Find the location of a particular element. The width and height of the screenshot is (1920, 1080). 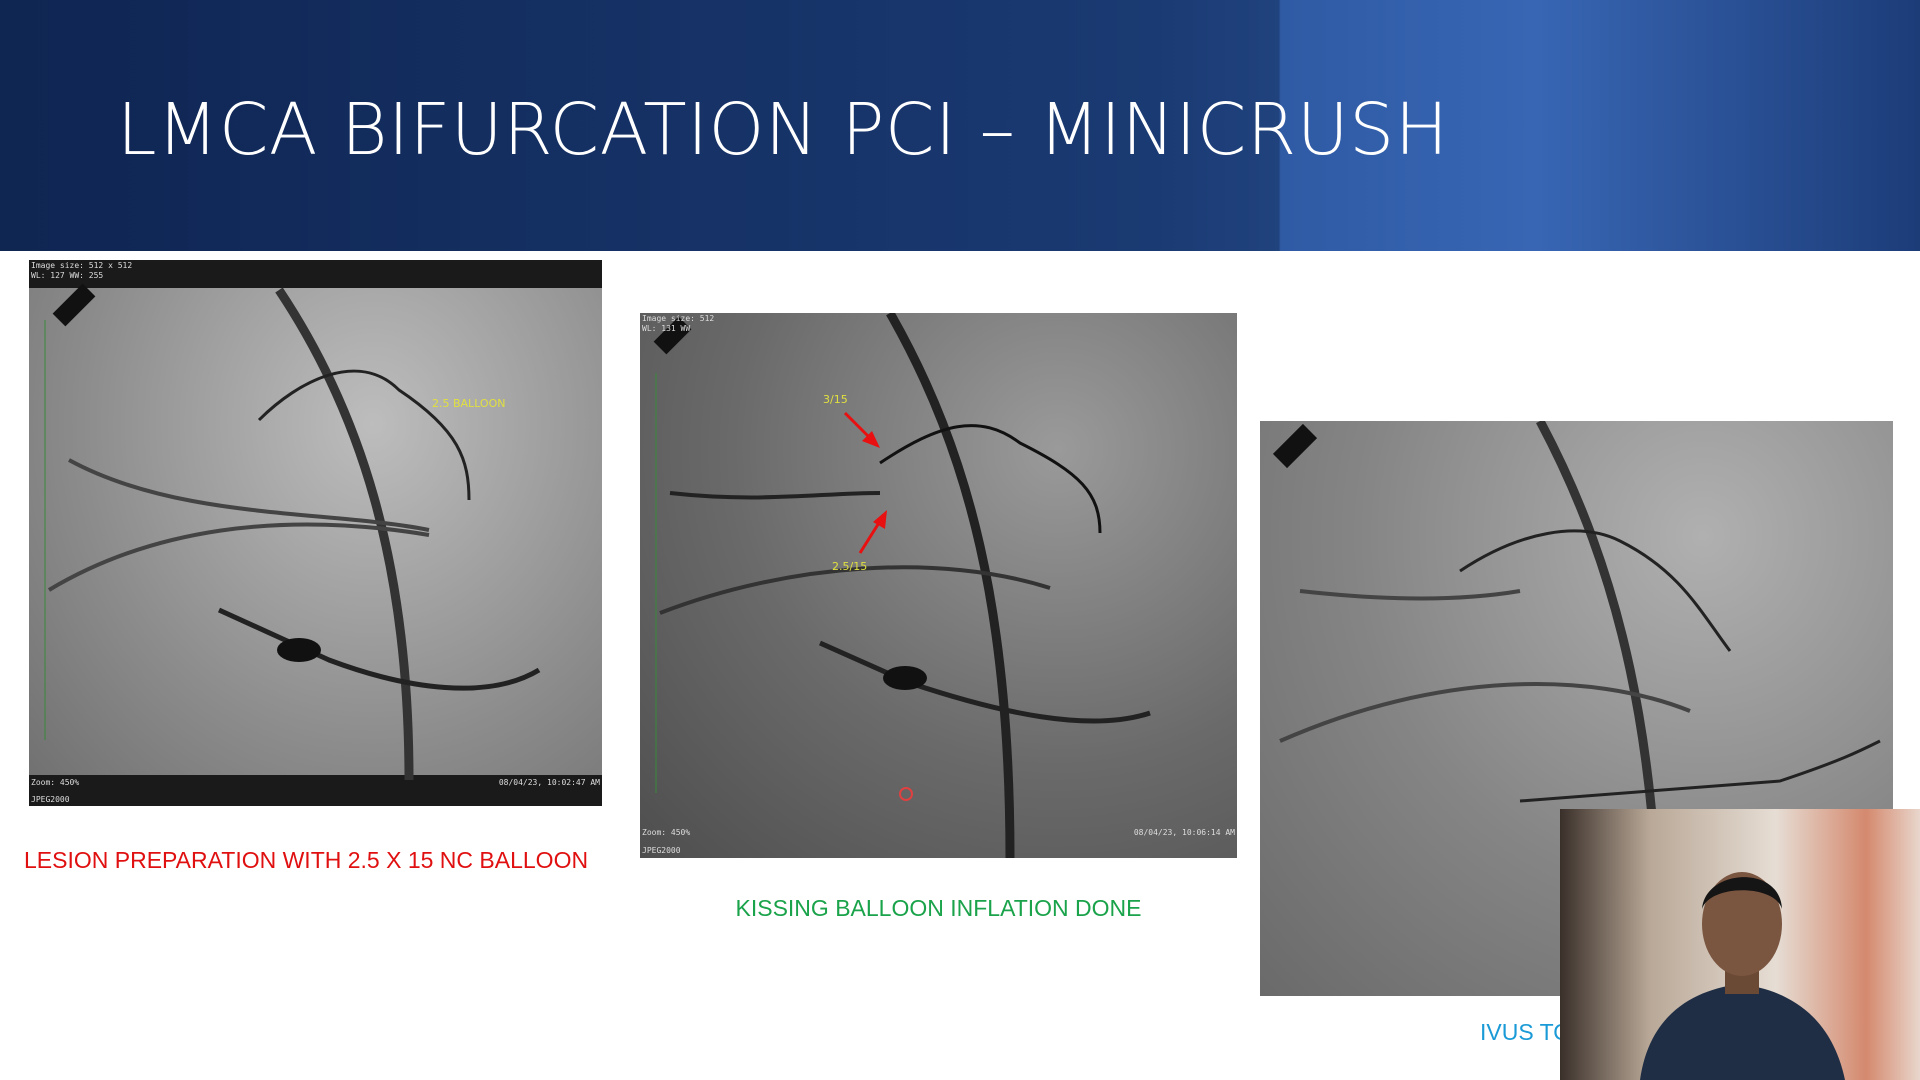

overlay-text: Image size: 512 is located at coordinates (678, 318).